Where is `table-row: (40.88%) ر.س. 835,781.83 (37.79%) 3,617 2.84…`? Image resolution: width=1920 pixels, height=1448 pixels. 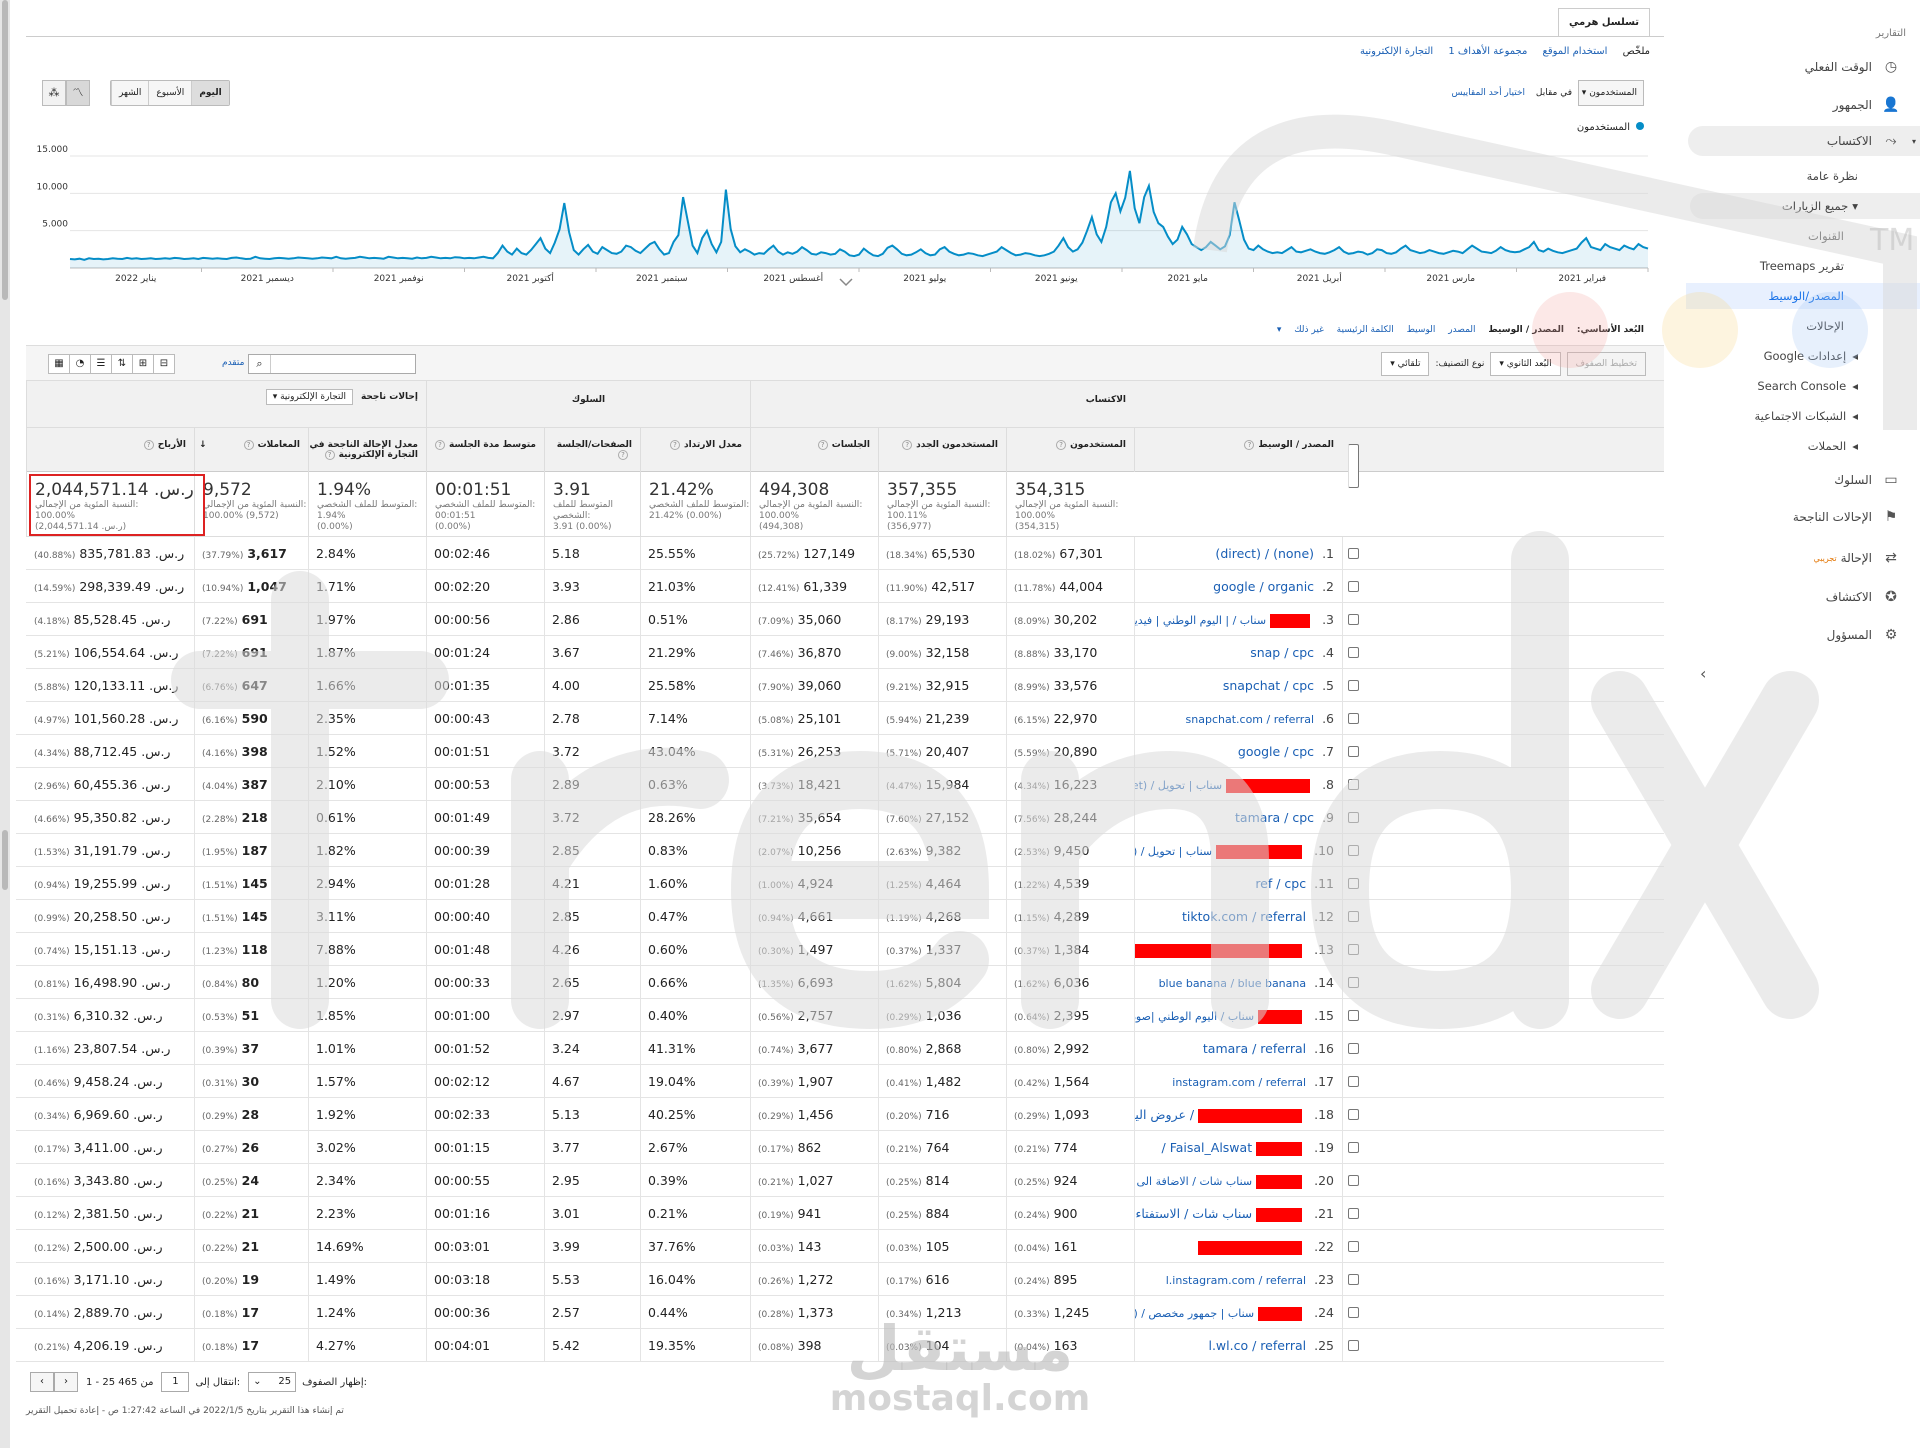 table-row: (40.88%) ر.س. 835,781.83 (37.79%) 3,617 2.84… is located at coordinates (845, 553).